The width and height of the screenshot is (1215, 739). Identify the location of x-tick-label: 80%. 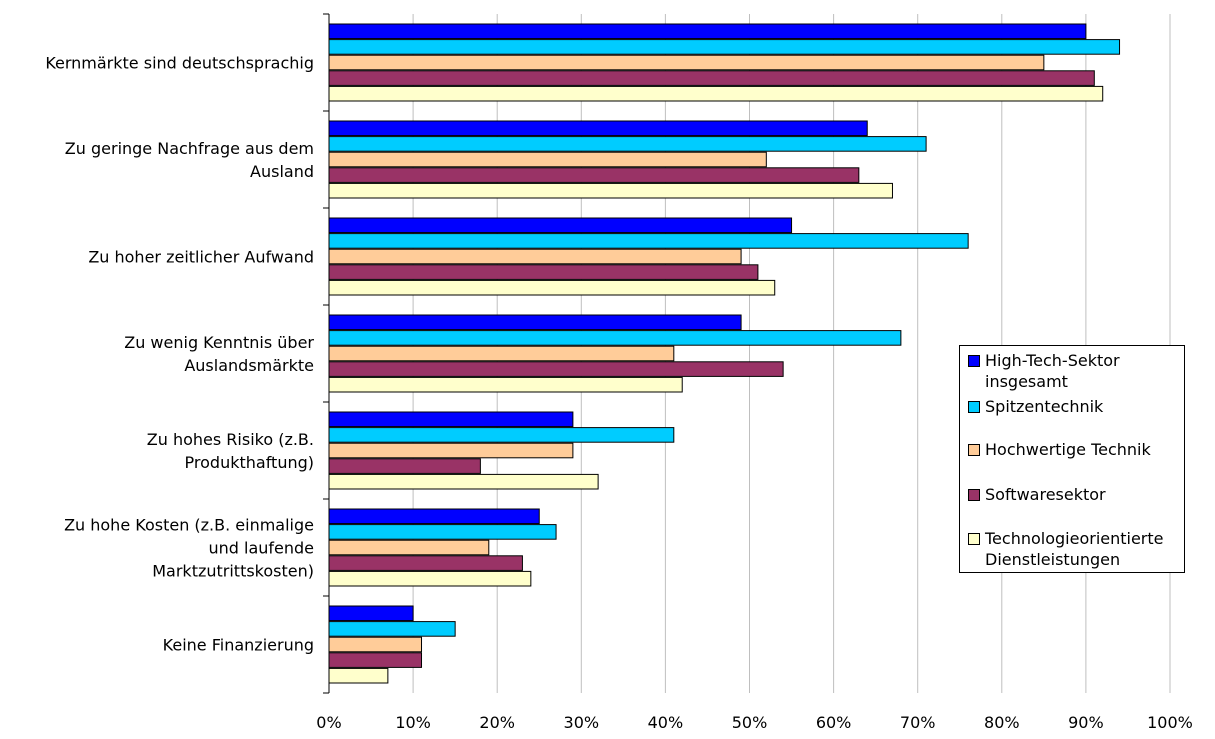
(1002, 722).